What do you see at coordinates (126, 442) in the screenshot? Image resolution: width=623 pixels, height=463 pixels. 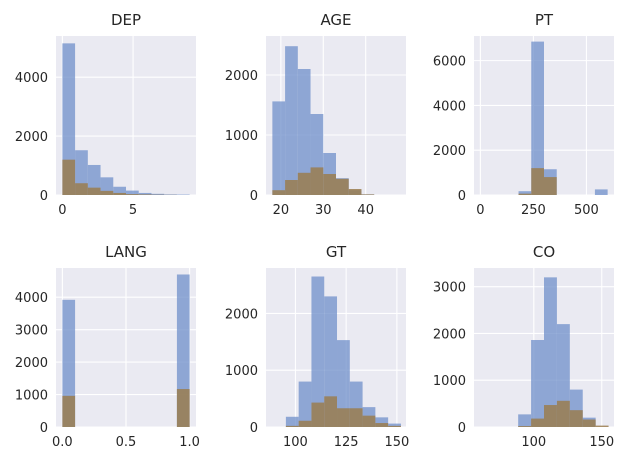 I see `x-tick-label: 0.5` at bounding box center [126, 442].